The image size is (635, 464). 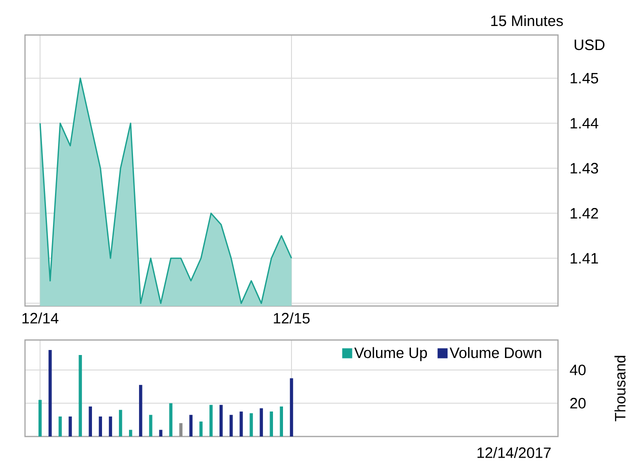 I want to click on y-tick-label: 40, so click(x=578, y=370).